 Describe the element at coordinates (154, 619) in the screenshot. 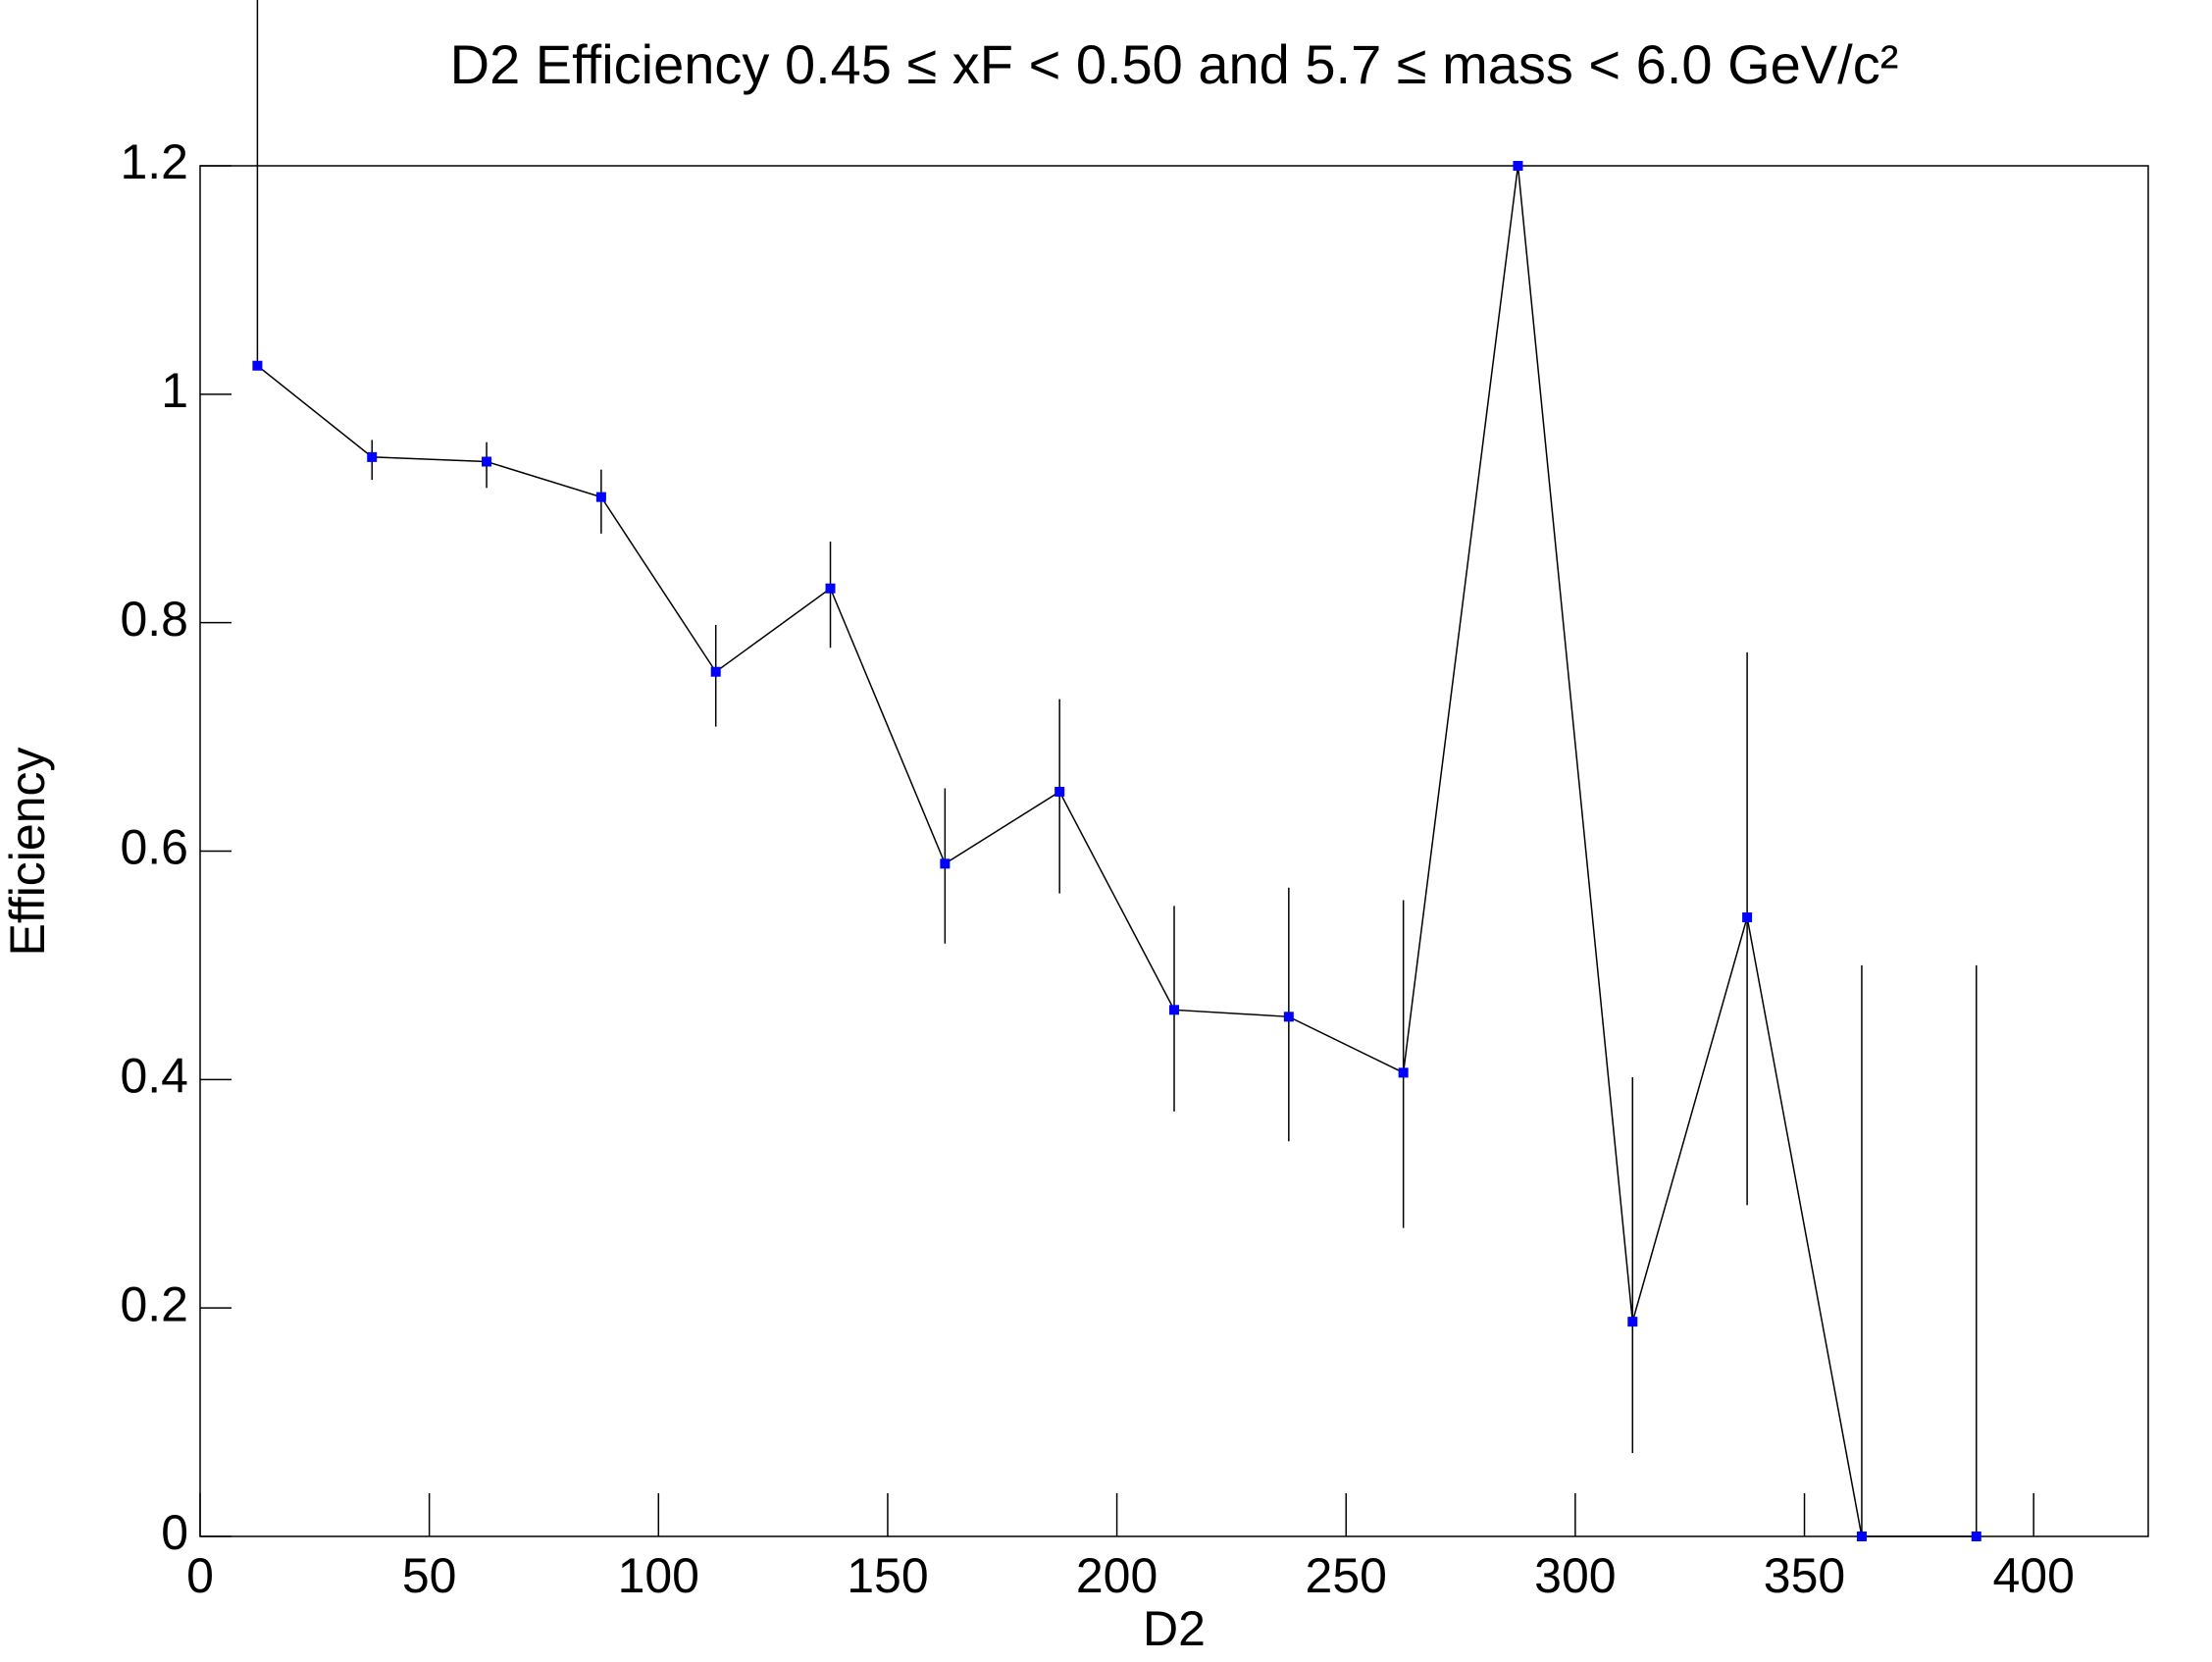

I see `y-tick-label: 0.8` at that location.